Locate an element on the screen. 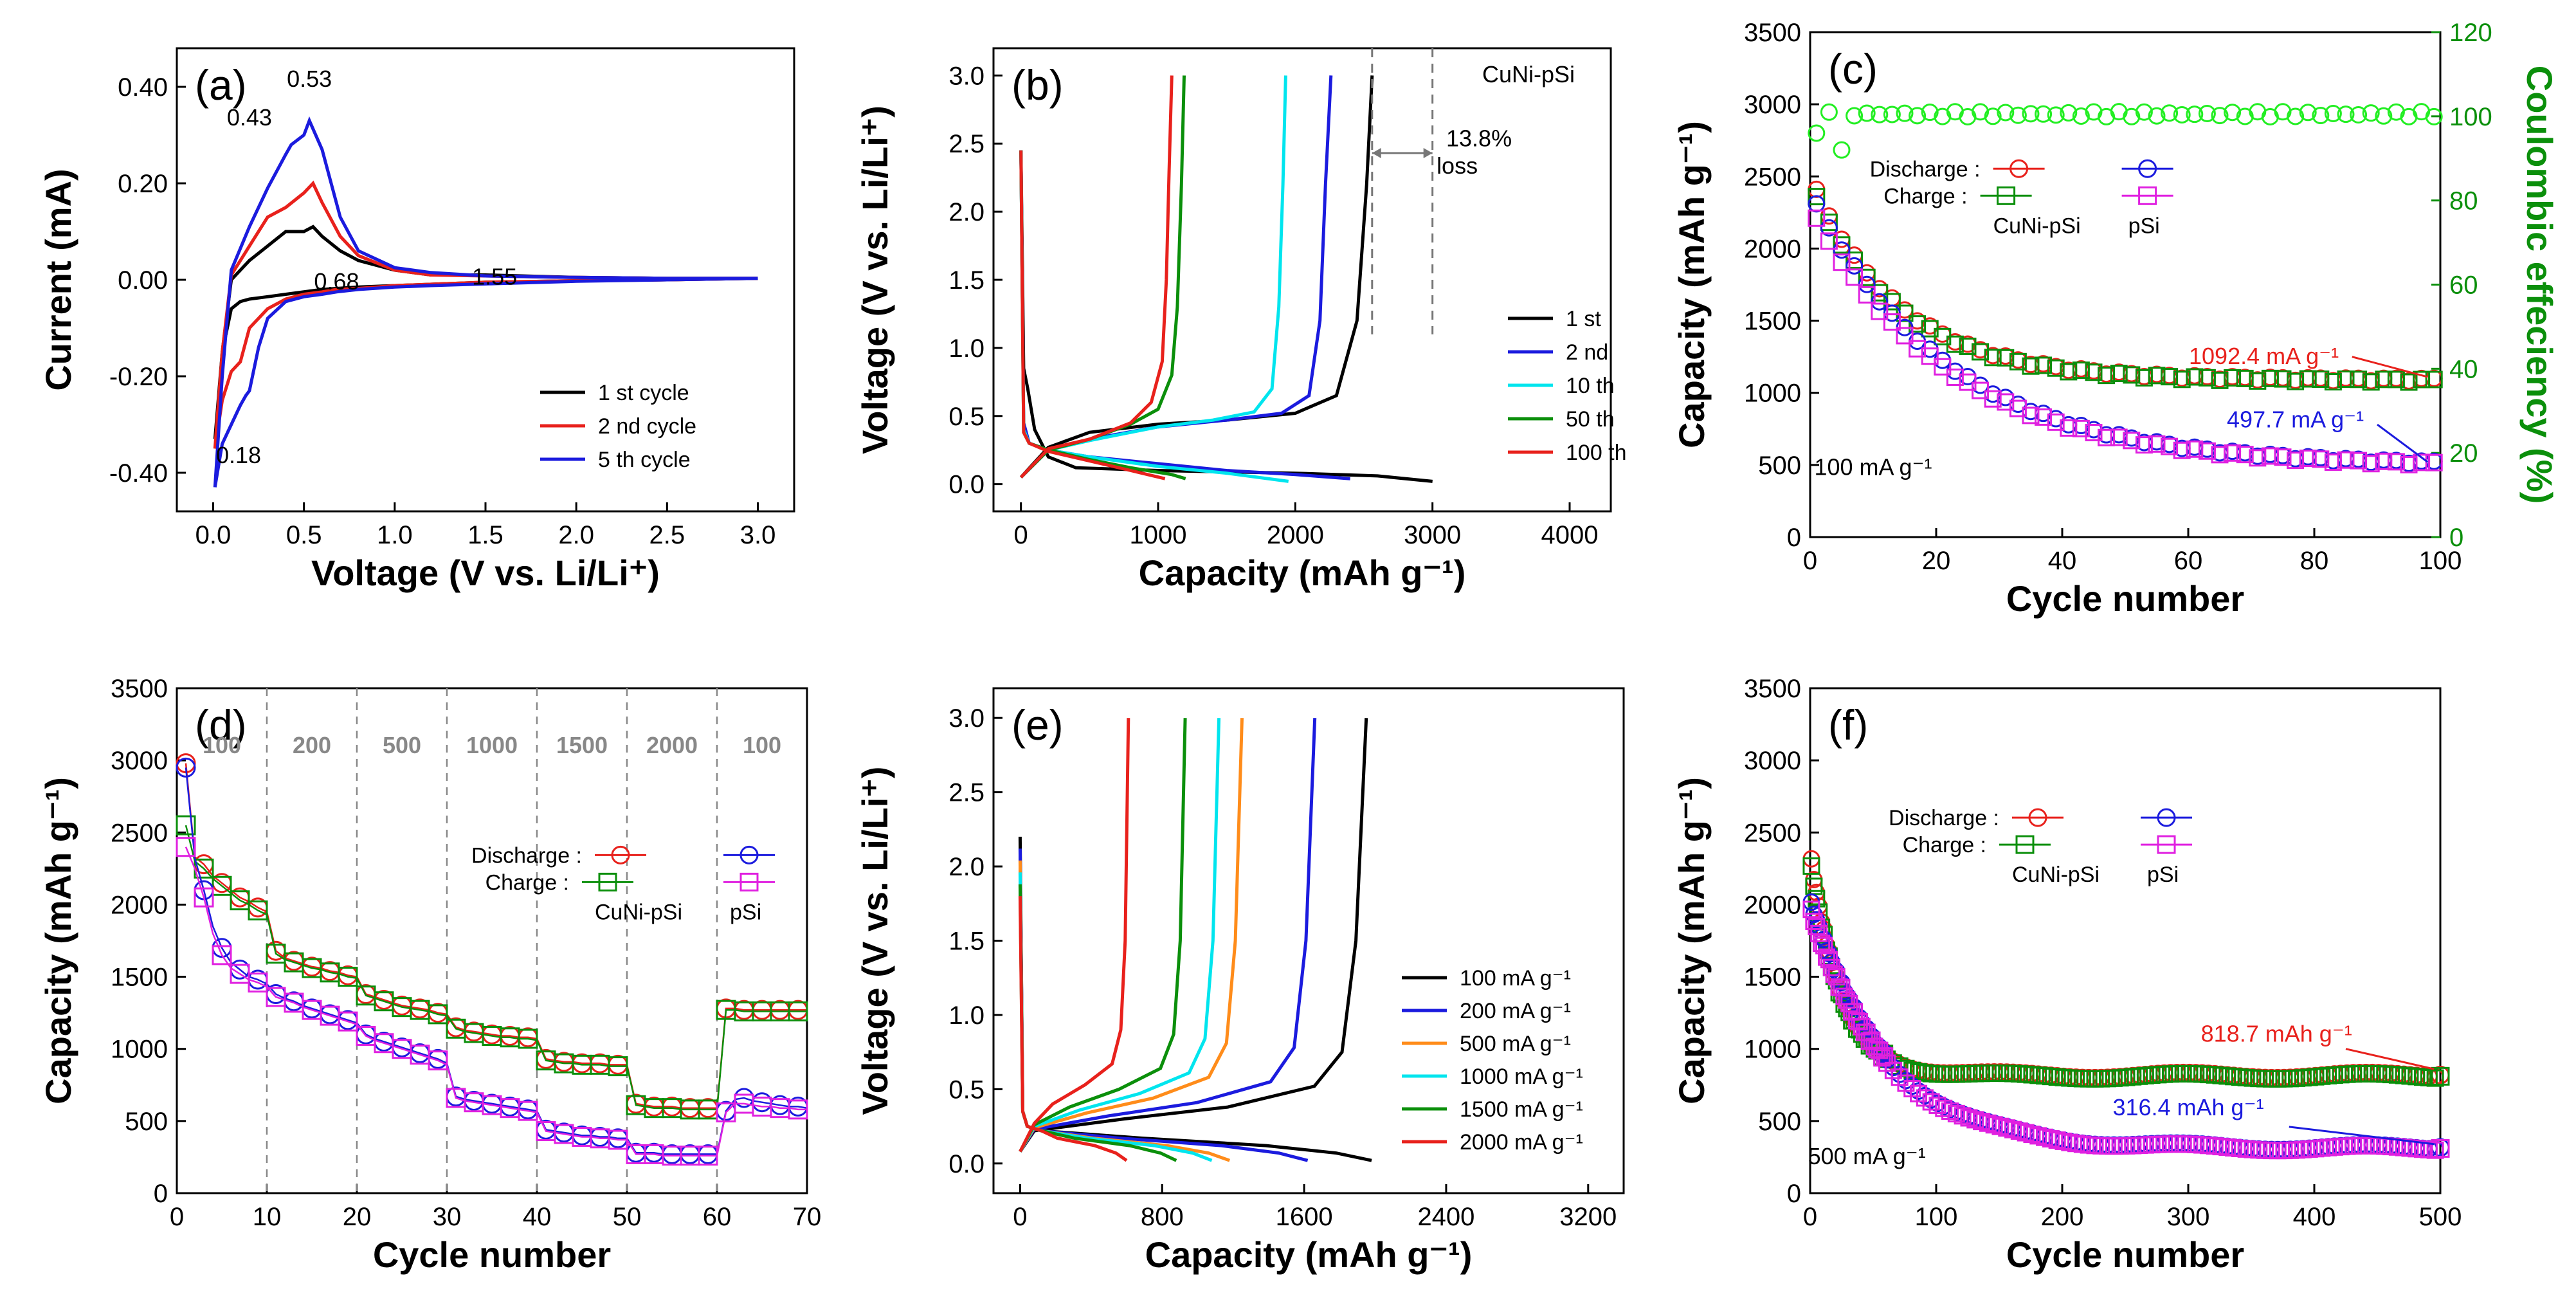  x-tick-label: 200 is located at coordinates (2062, 1217).